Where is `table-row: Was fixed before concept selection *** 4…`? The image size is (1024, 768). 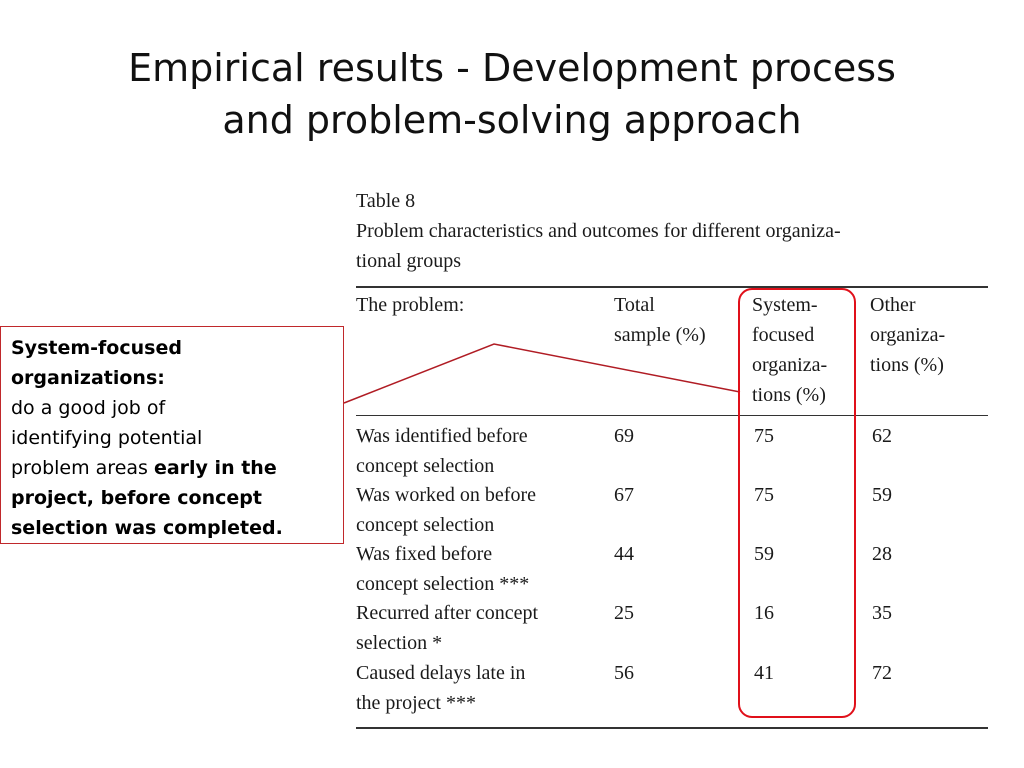 table-row: Was fixed before concept selection *** 4… is located at coordinates (672, 569).